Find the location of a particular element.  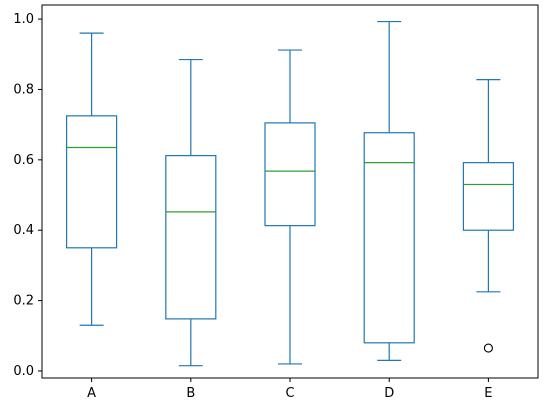

box-group-e is located at coordinates (488, 215).